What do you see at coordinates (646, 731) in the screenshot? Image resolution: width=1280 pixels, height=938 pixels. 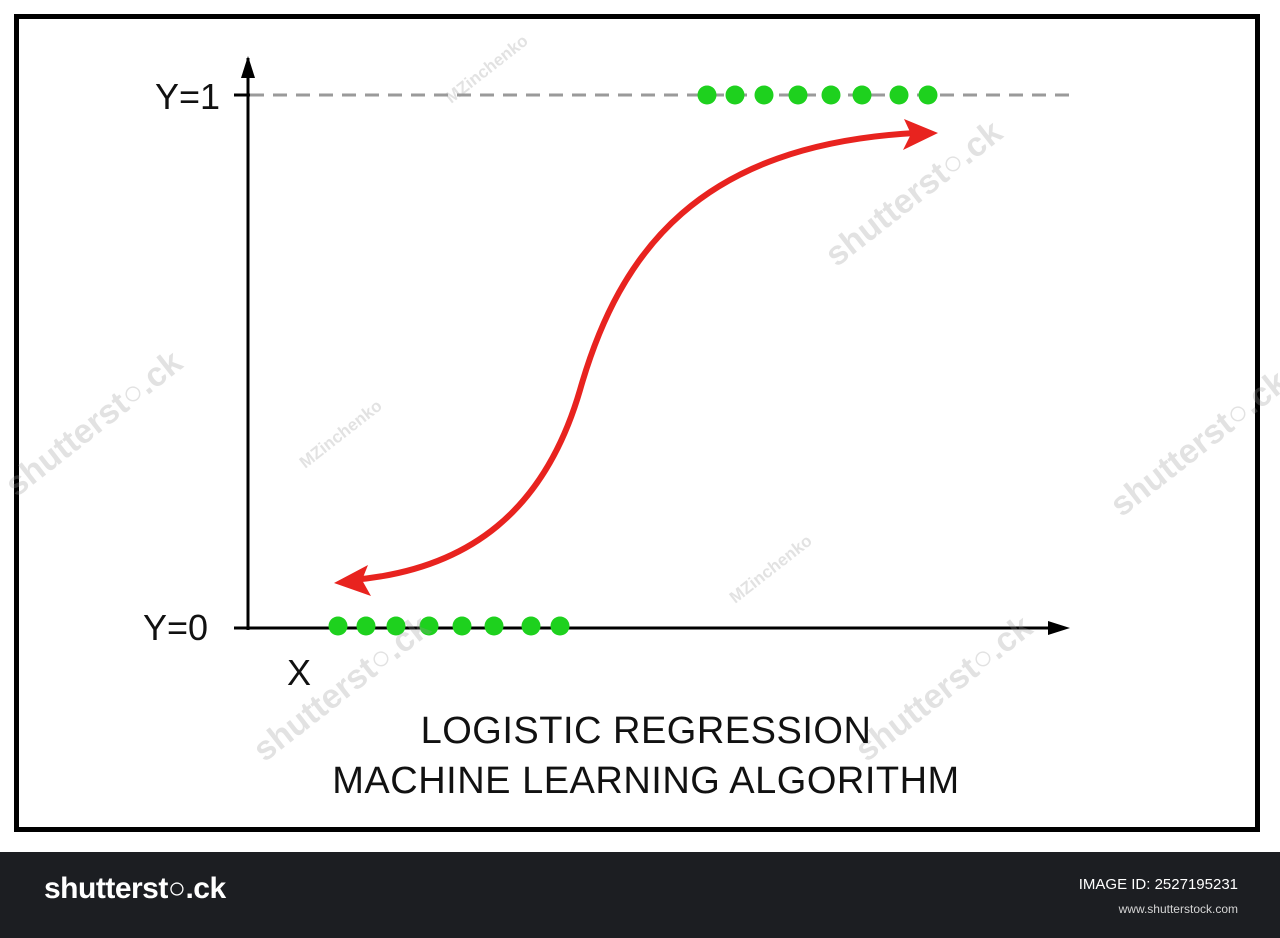 I see `caption-title: LOGISTIC REGRESSION` at bounding box center [646, 731].